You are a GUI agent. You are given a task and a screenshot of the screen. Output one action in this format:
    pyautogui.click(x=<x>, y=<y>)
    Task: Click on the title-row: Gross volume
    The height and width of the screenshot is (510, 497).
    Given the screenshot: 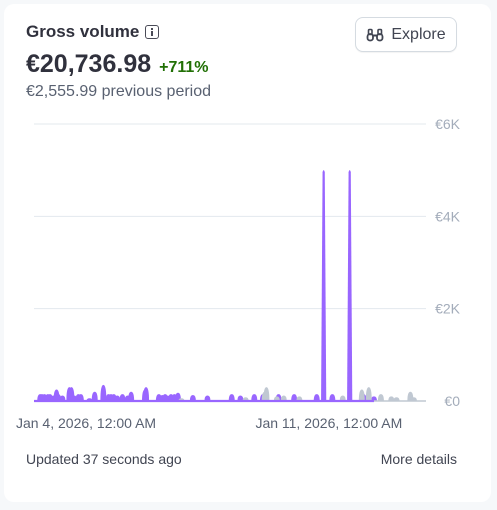 What is the action you would take?
    pyautogui.click(x=93, y=32)
    